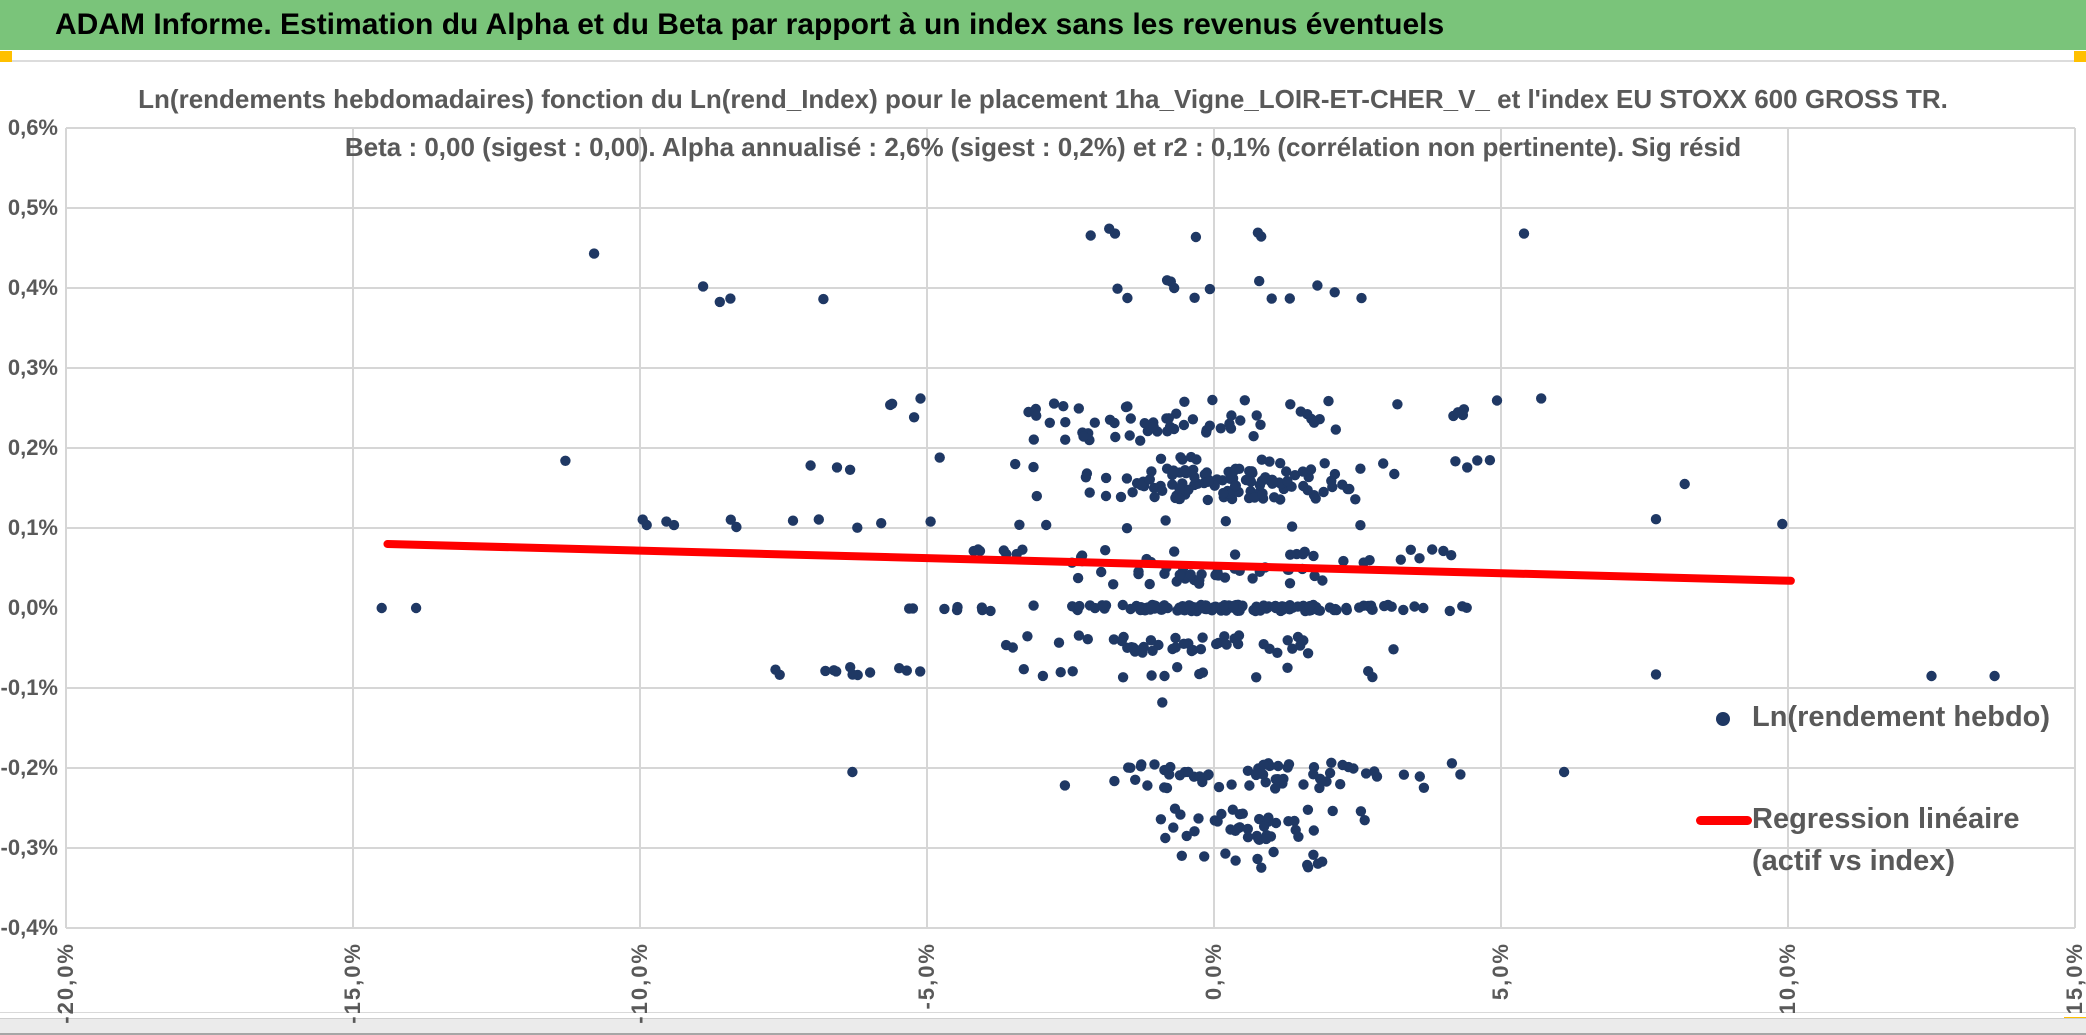 The height and width of the screenshot is (1035, 2086). Describe the element at coordinates (6, 56) in the screenshot. I see `selection-handle-top-left` at that location.